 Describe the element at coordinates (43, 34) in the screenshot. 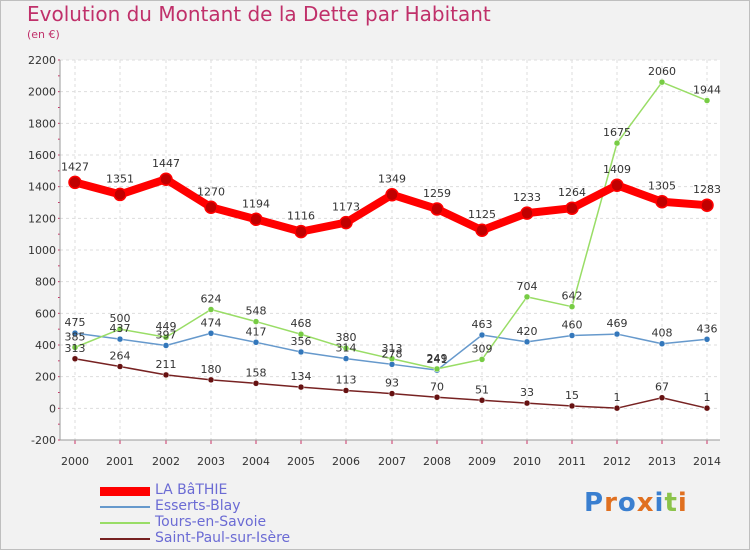

I see `chart-subtitle: (en €)` at that location.